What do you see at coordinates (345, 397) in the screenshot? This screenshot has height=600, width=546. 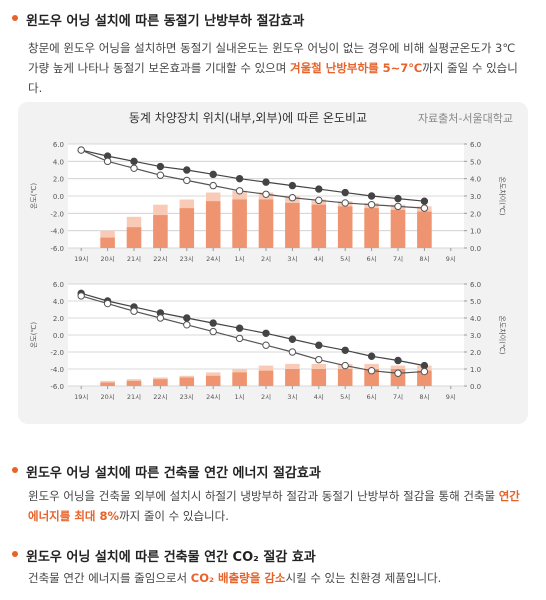 I see `x-tick-label: 5시` at bounding box center [345, 397].